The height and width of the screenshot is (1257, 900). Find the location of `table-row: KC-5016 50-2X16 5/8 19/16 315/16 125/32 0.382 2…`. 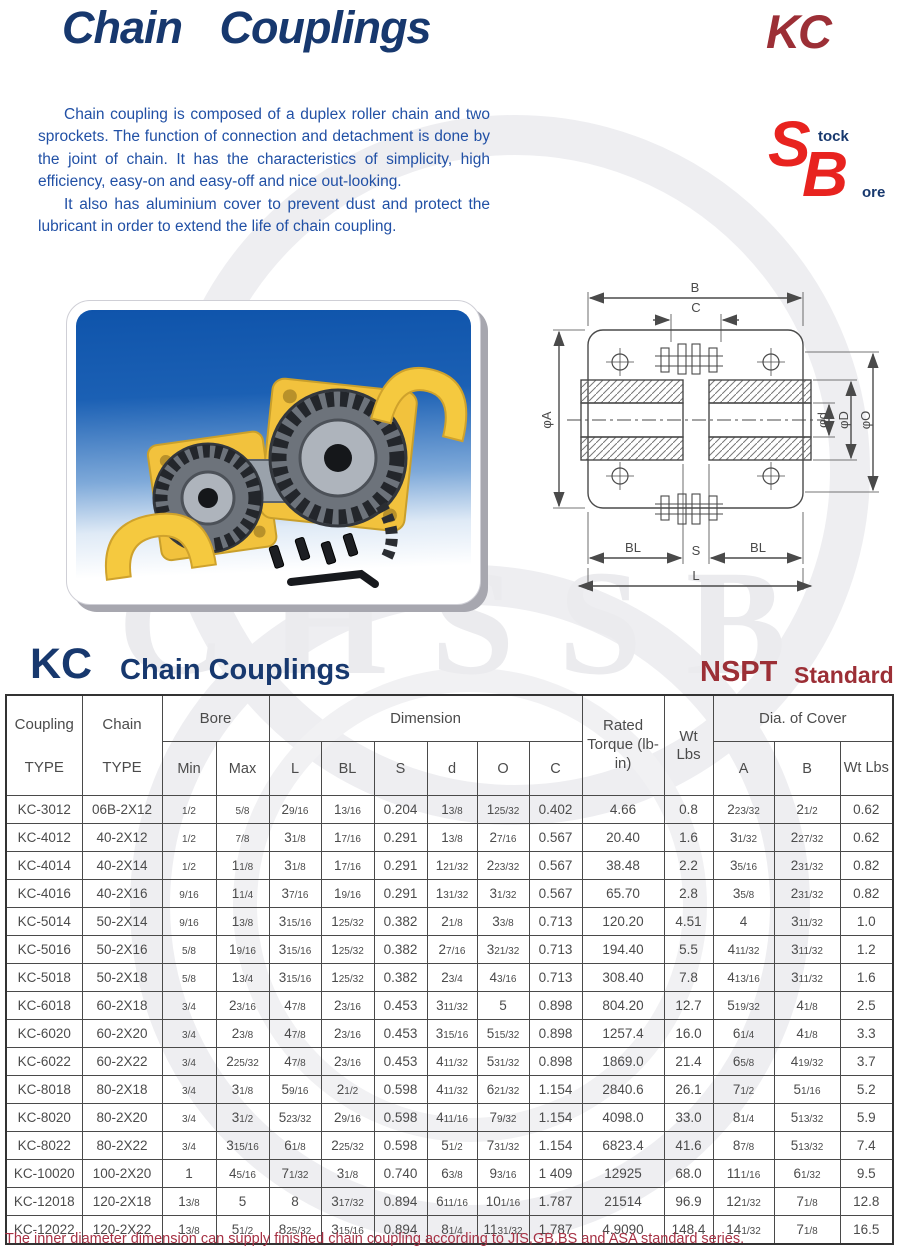

table-row: KC-5016 50-2X16 5/8 19/16 315/16 125/32 0.382 2… is located at coordinates (449, 949).